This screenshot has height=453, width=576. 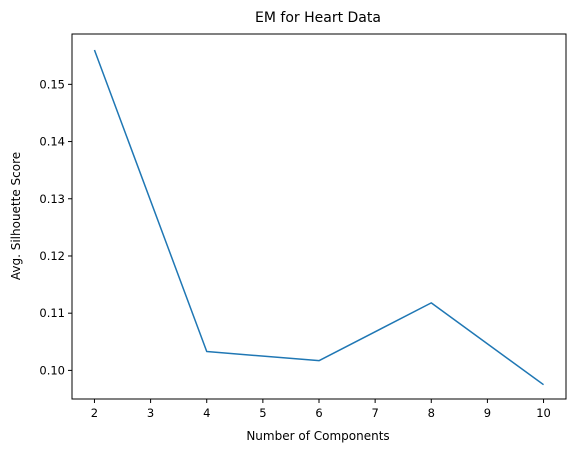 I want to click on y-tick-label: 0.14, so click(x=52, y=142).